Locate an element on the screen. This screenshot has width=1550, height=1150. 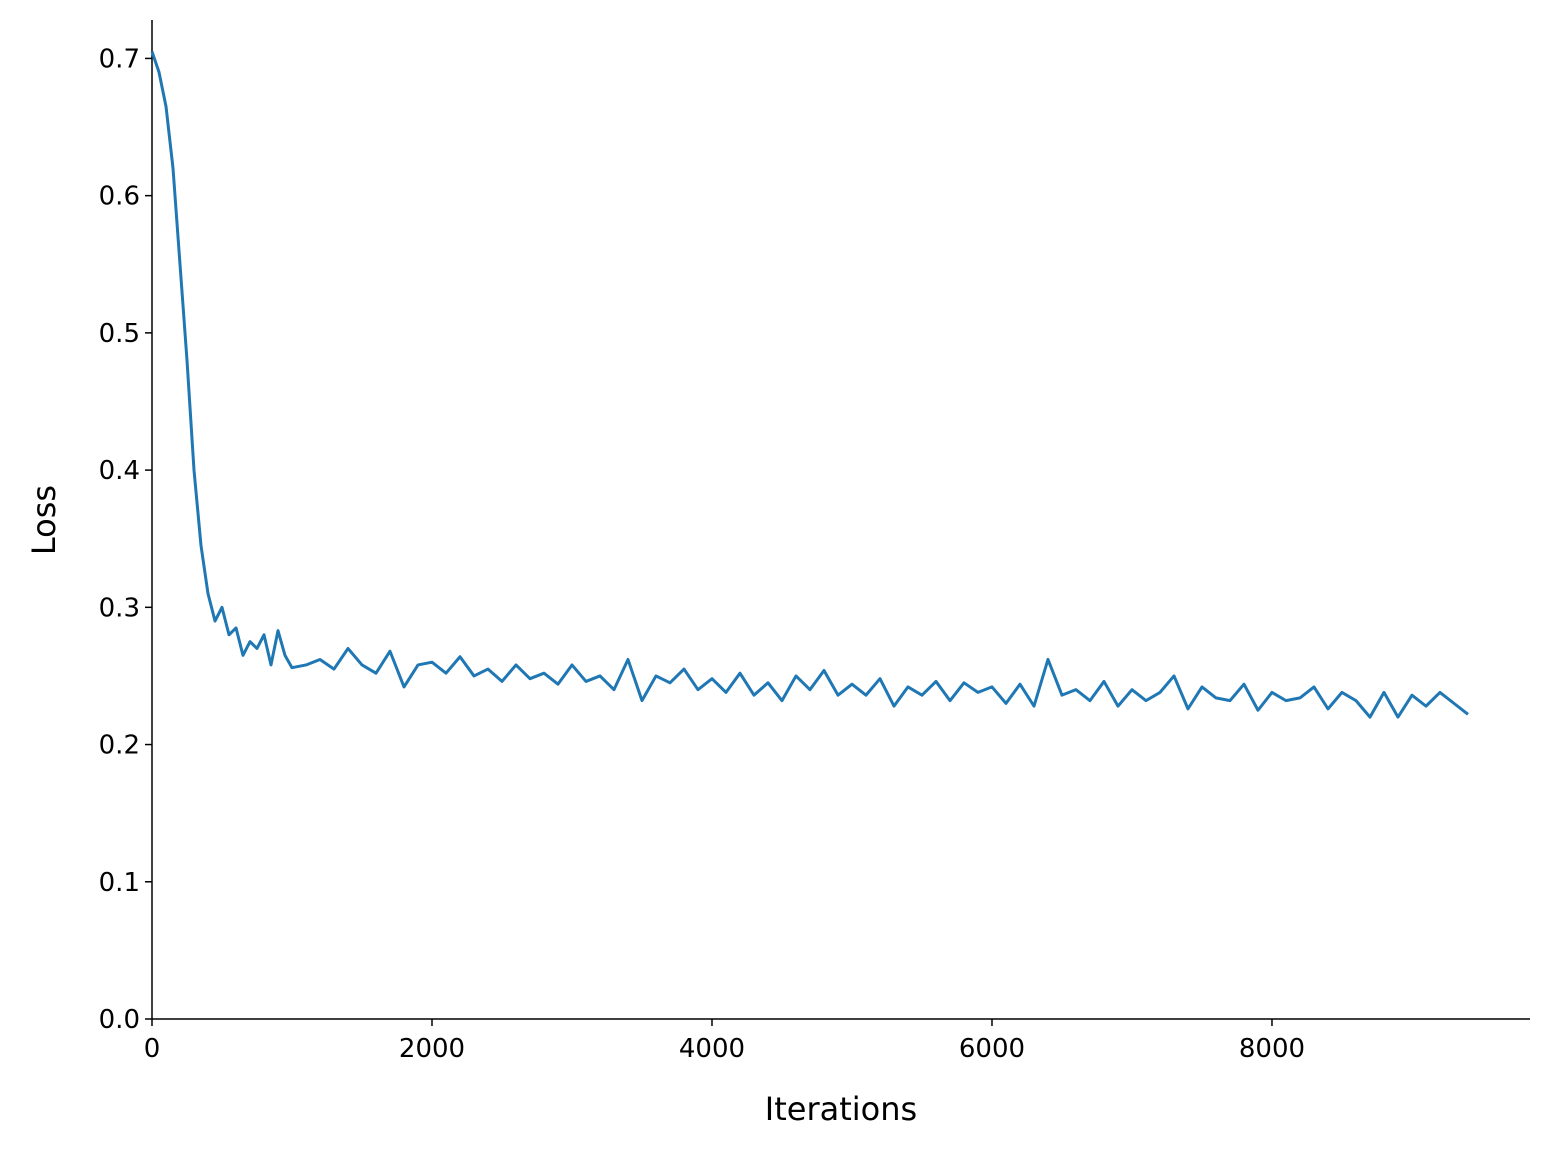
y-tick-label: 0.0 is located at coordinates (119, 1020).